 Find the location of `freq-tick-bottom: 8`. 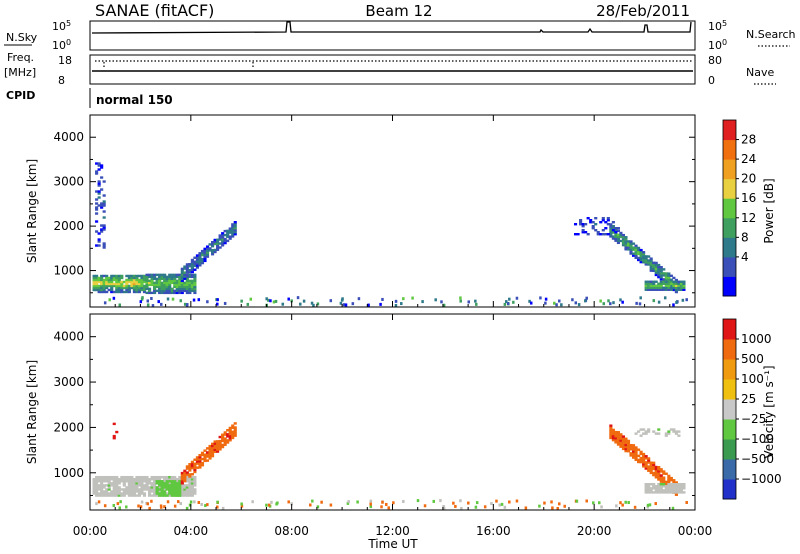

freq-tick-bottom: 8 is located at coordinates (61, 80).